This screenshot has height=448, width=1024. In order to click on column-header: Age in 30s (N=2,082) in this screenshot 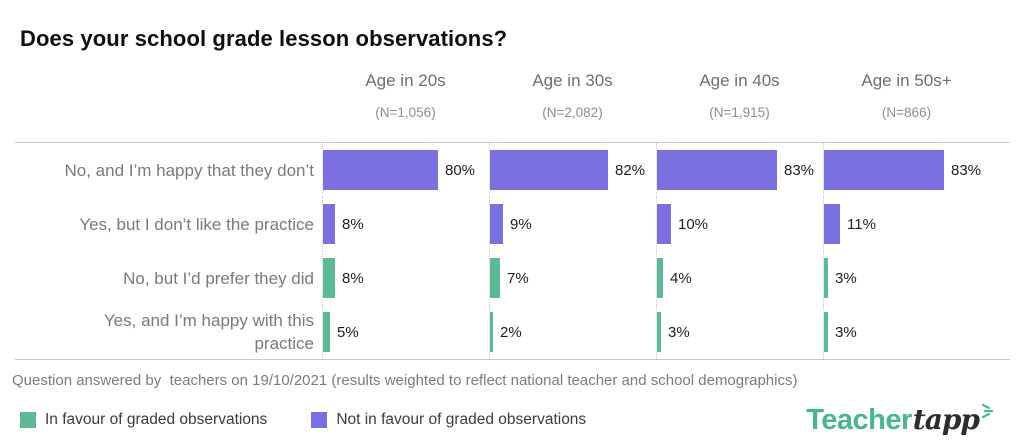, I will do `click(572, 96)`.